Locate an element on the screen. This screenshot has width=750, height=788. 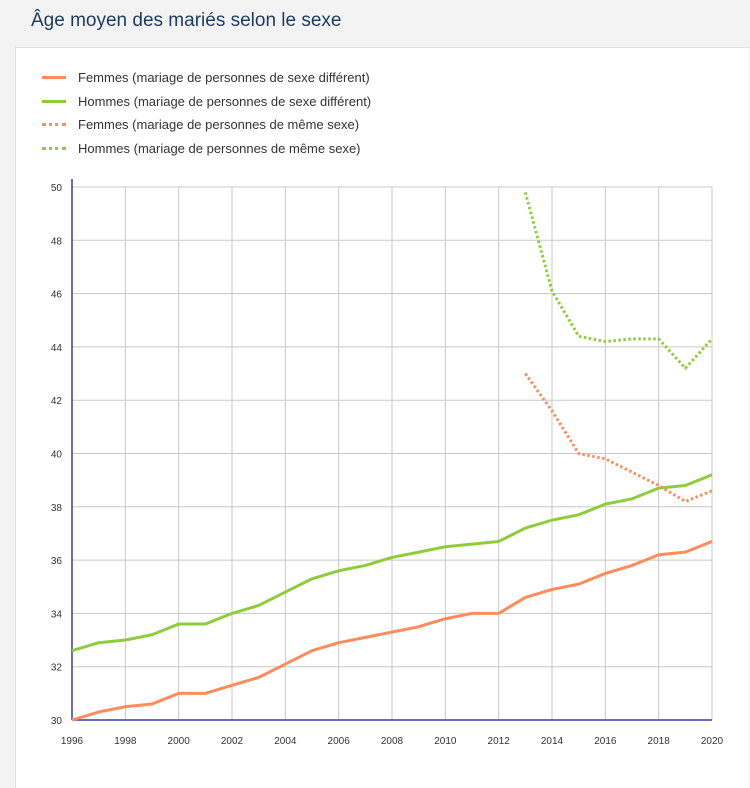
x-tick-label: 2006 is located at coordinates (339, 741).